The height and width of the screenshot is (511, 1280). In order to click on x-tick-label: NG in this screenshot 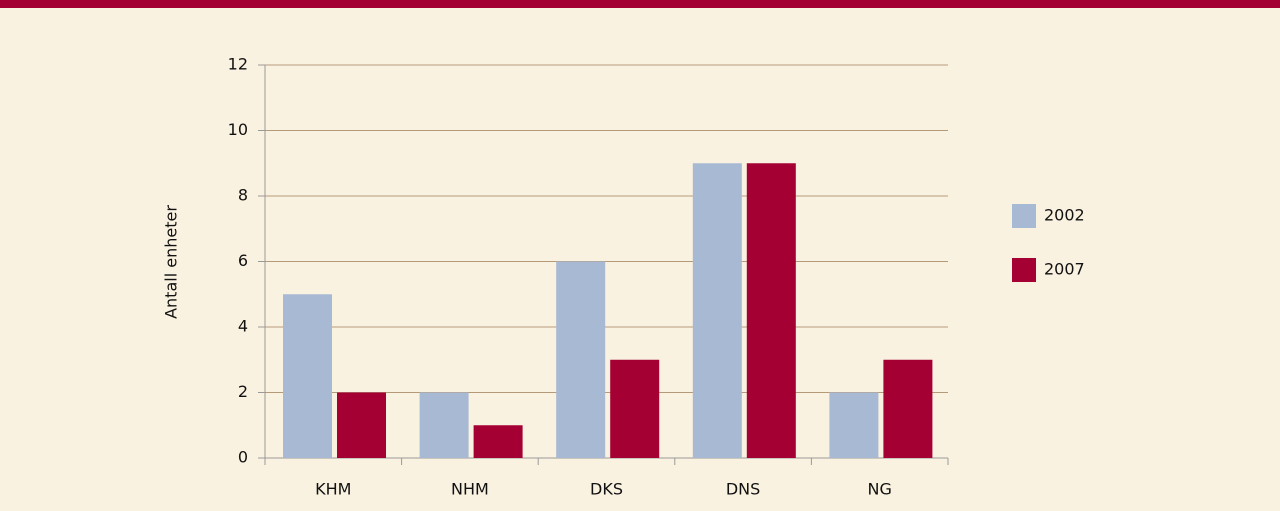, I will do `click(880, 489)`.